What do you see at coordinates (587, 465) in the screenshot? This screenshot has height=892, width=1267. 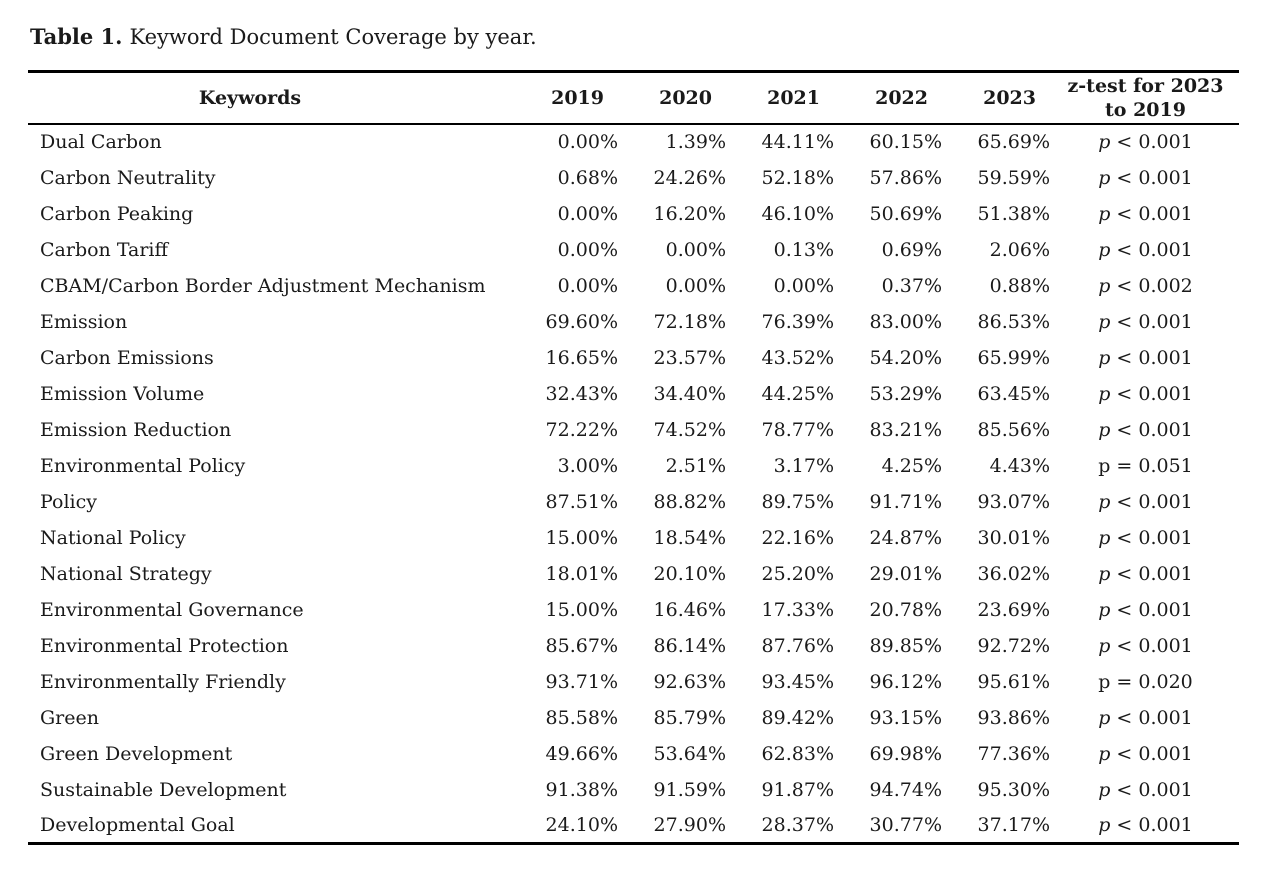 I see `coverage-value-cell: 3.00%` at bounding box center [587, 465].